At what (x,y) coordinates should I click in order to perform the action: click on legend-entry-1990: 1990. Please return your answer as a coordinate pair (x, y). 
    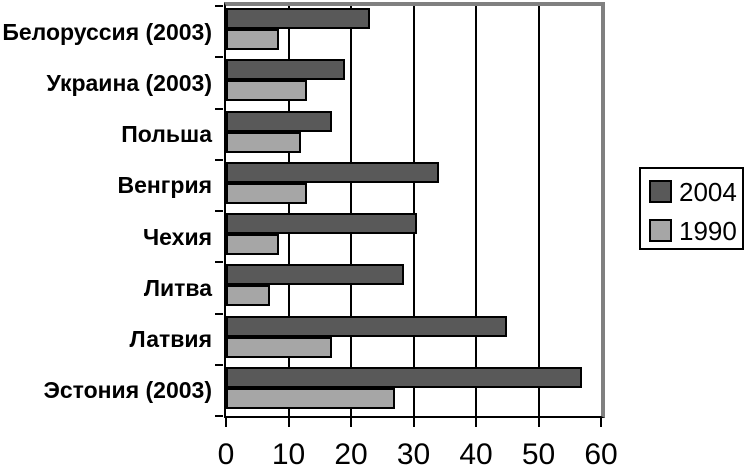
    Looking at the image, I should click on (695, 230).